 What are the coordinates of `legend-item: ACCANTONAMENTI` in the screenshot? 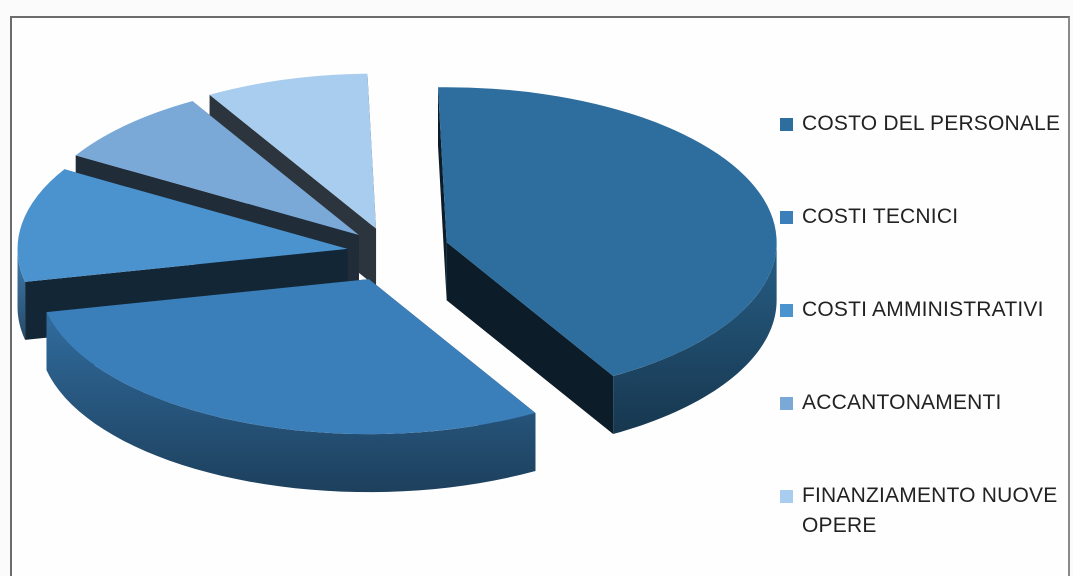 It's located at (926, 403).